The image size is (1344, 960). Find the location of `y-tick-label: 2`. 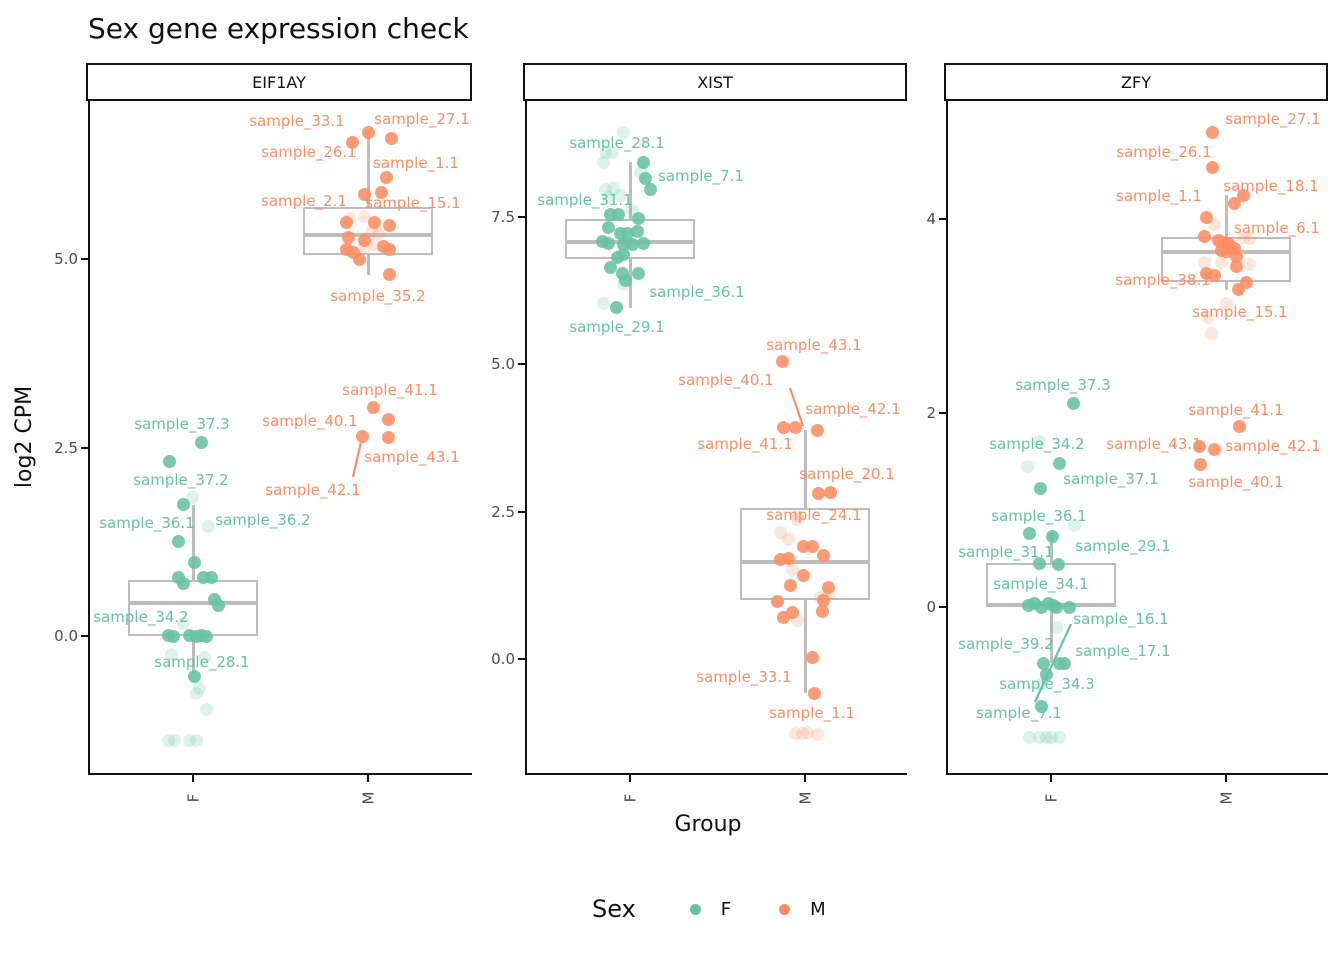

y-tick-label: 2 is located at coordinates (931, 413).